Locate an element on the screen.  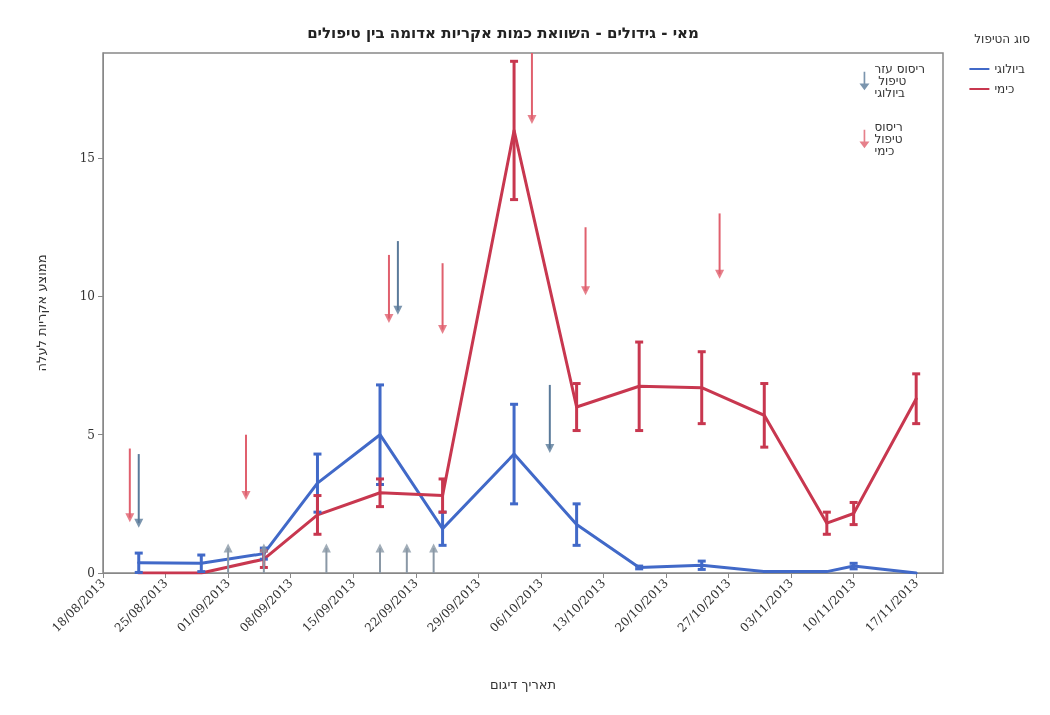
y-tick-label: 10 is located at coordinates (87, 296).